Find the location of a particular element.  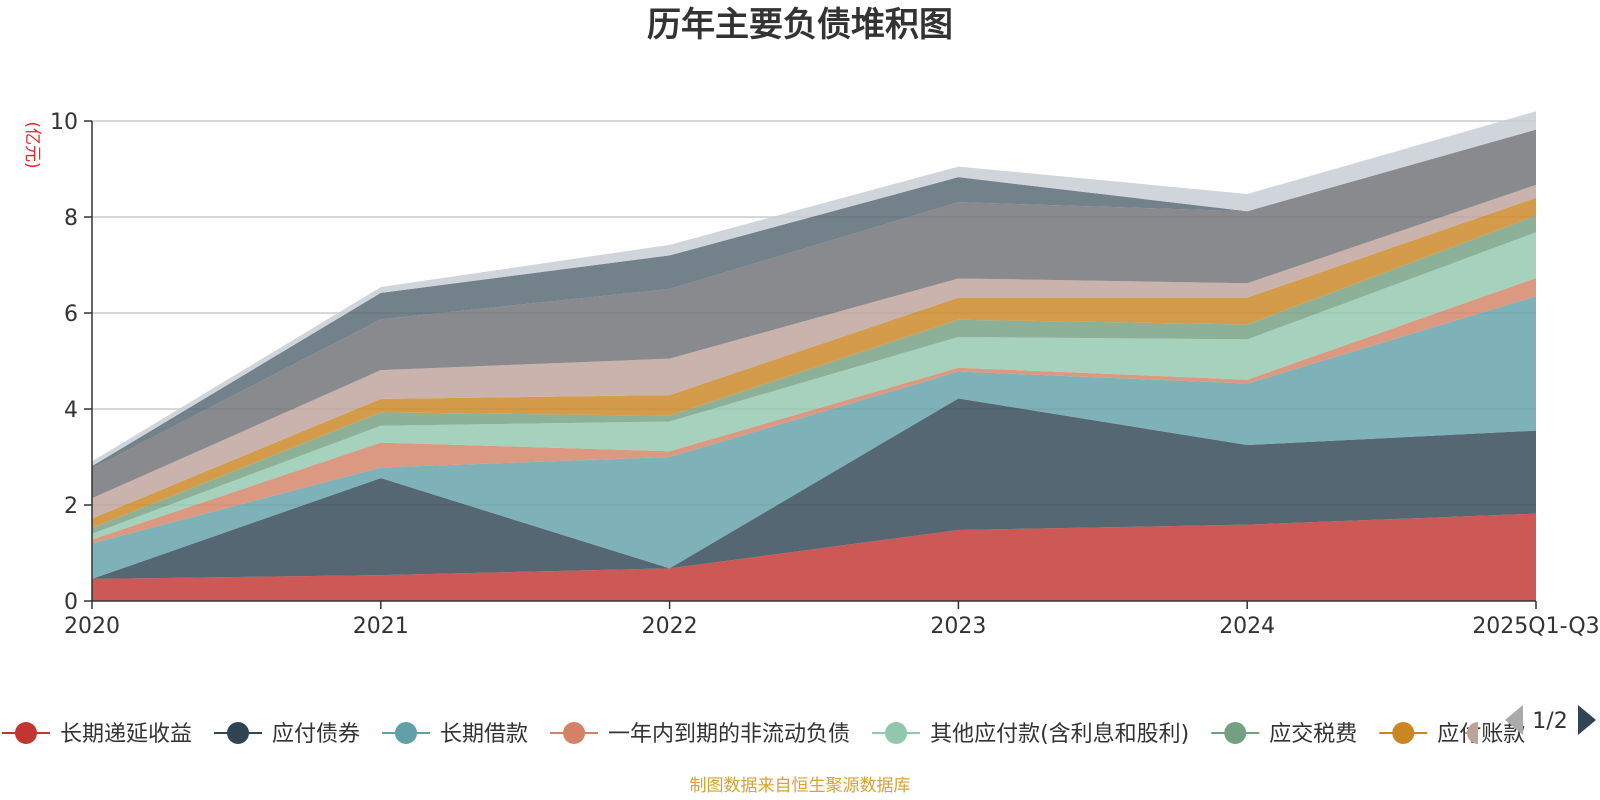

legend-marker-partial is located at coordinates (1472, 733).